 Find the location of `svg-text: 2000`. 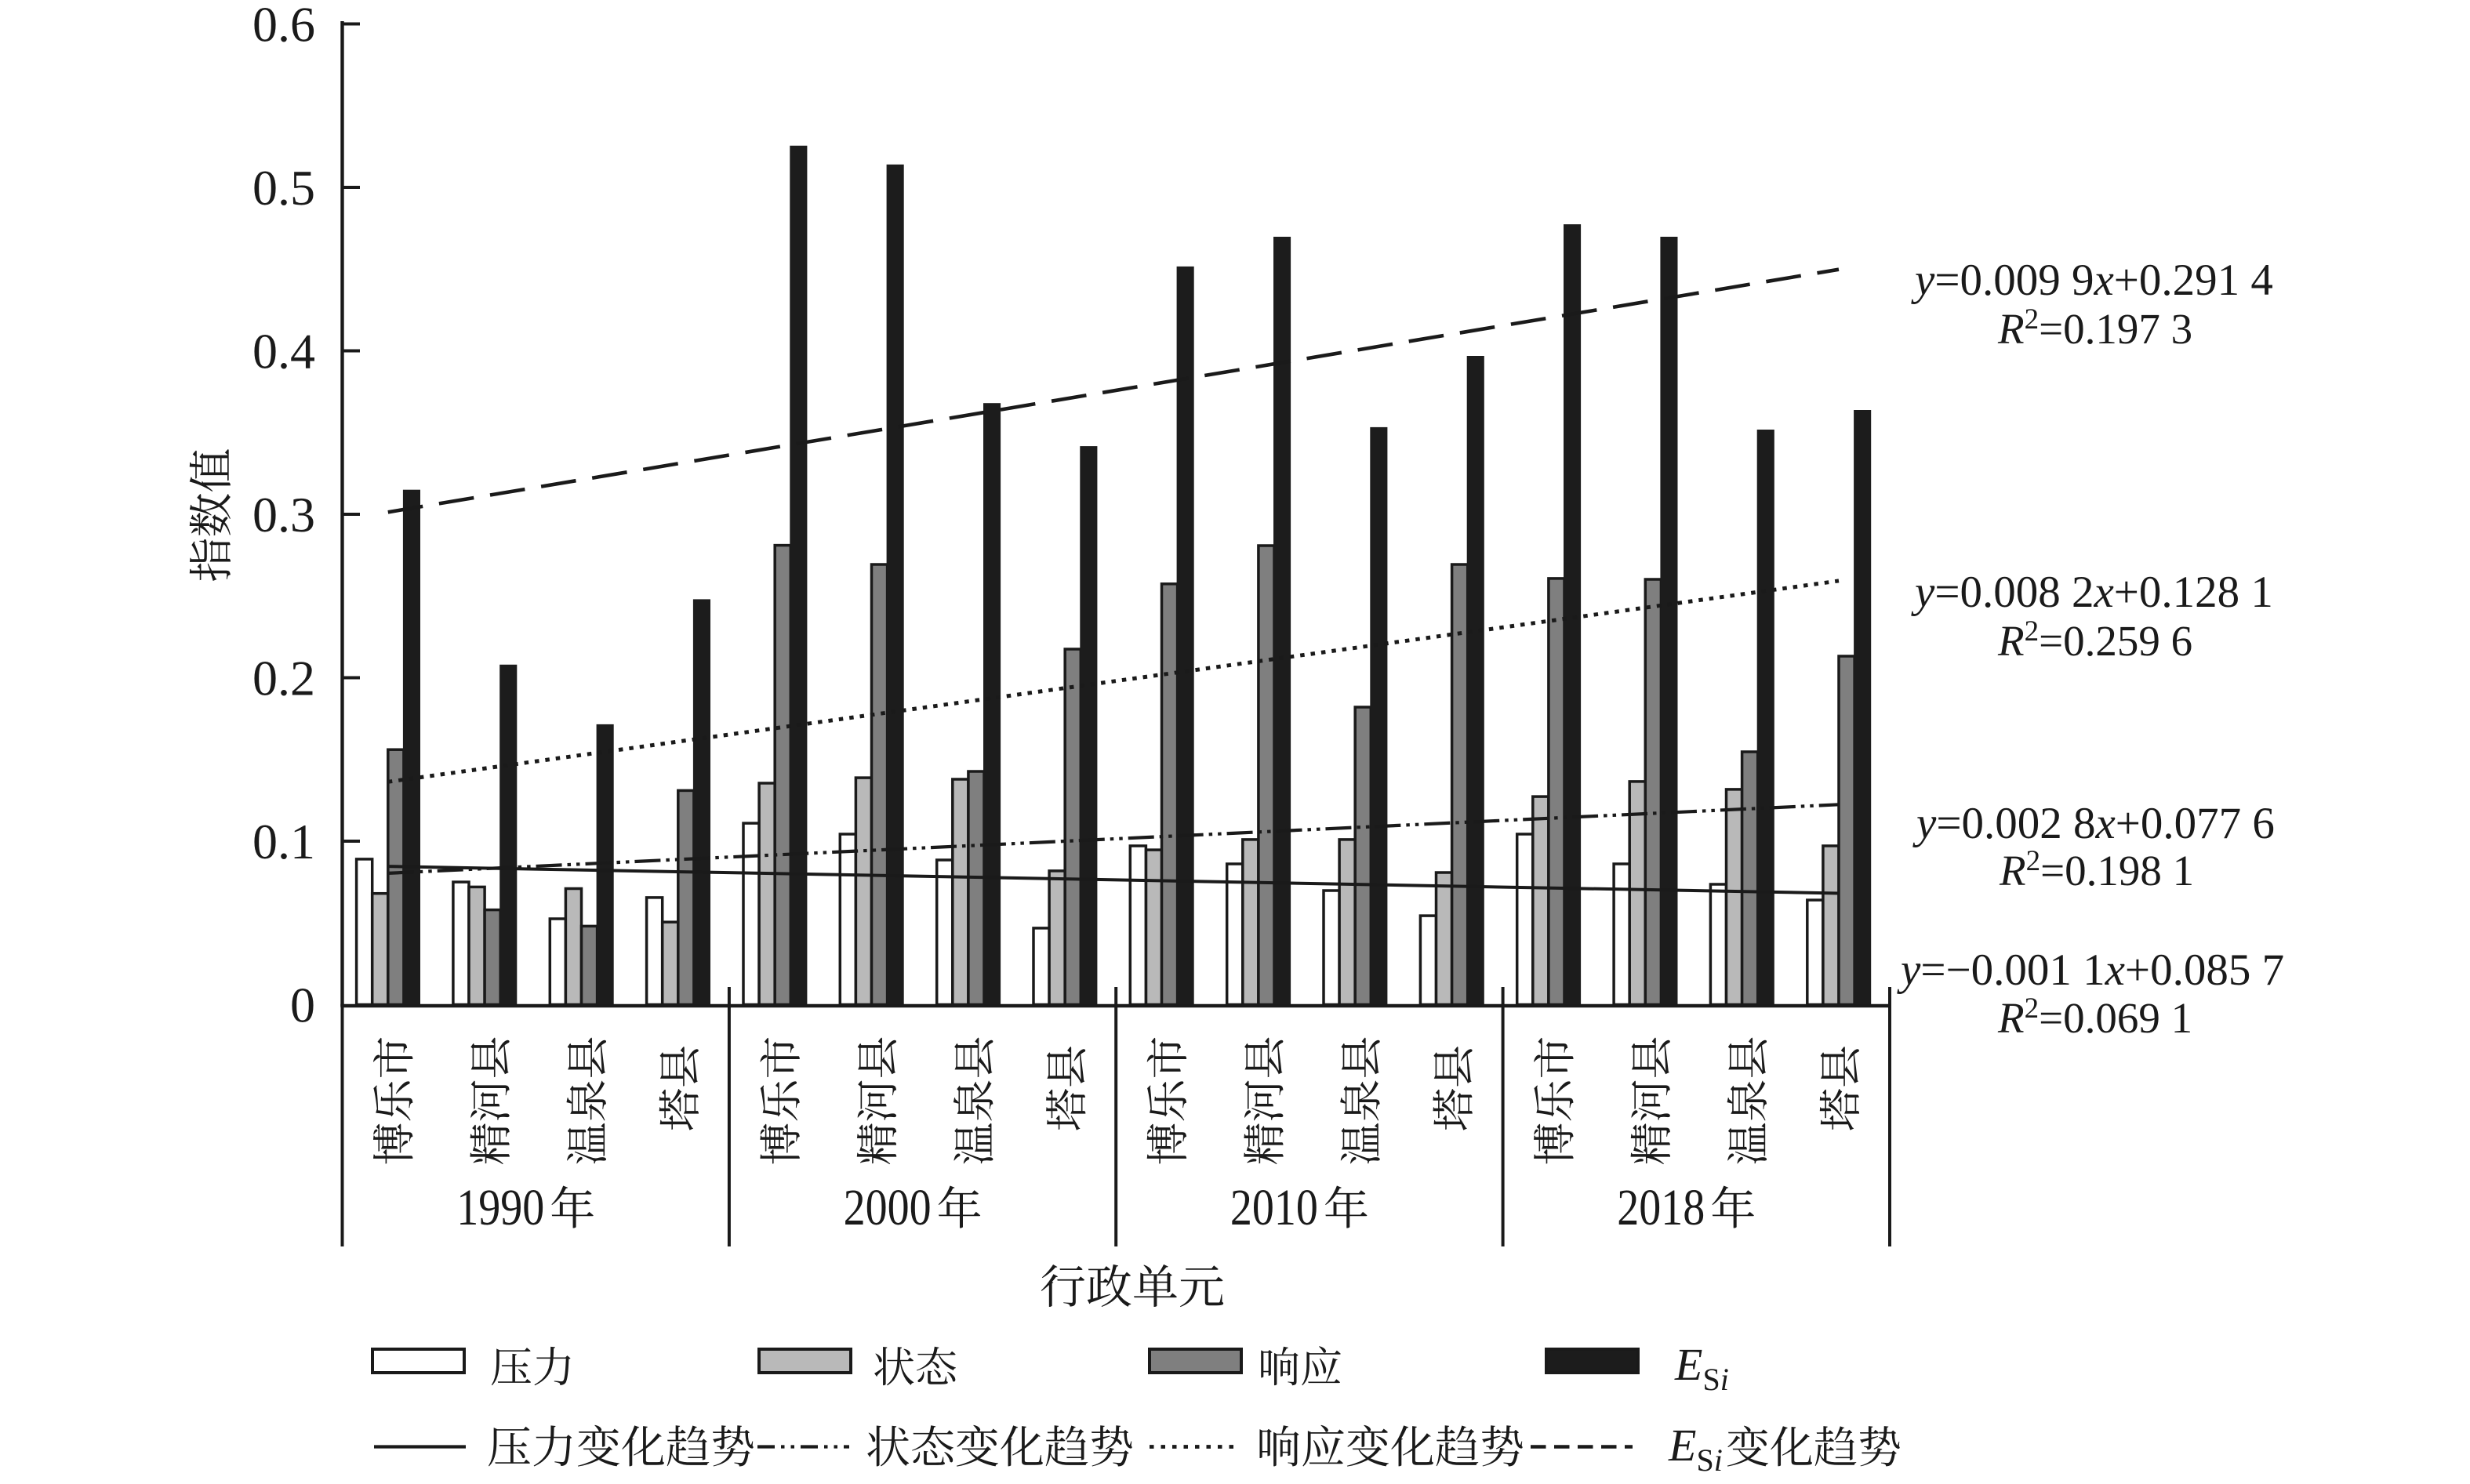

svg-text: 2000 is located at coordinates (888, 1207).